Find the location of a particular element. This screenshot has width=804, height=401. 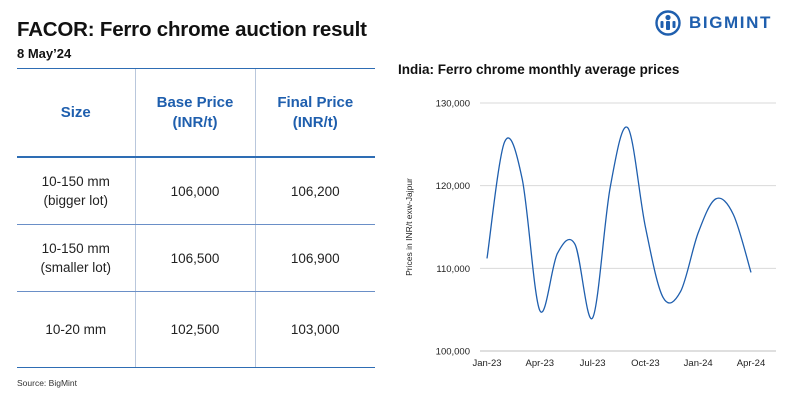

size-cell: 10-150 mm (smaller lot) is located at coordinates (76, 258).